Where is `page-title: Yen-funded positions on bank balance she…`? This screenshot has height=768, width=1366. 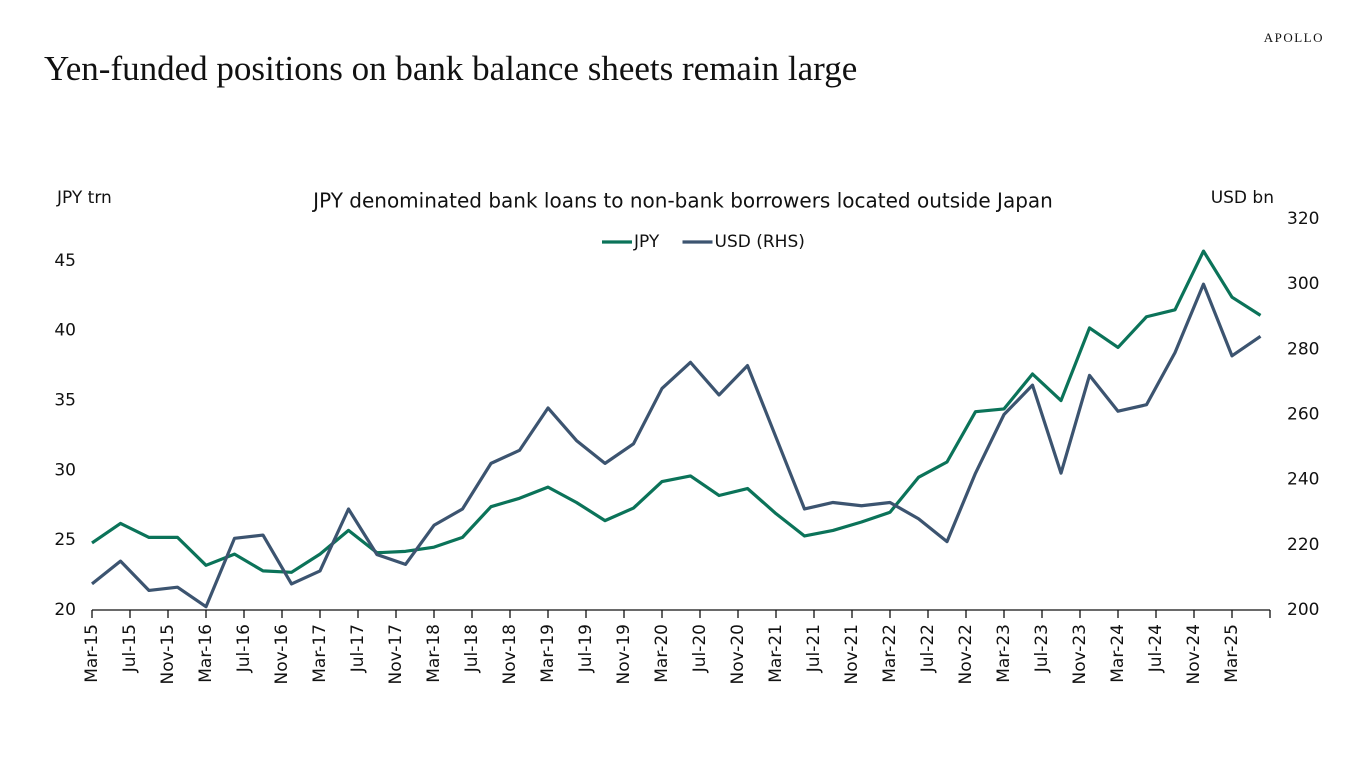 page-title: Yen-funded positions on bank balance she… is located at coordinates (450, 68).